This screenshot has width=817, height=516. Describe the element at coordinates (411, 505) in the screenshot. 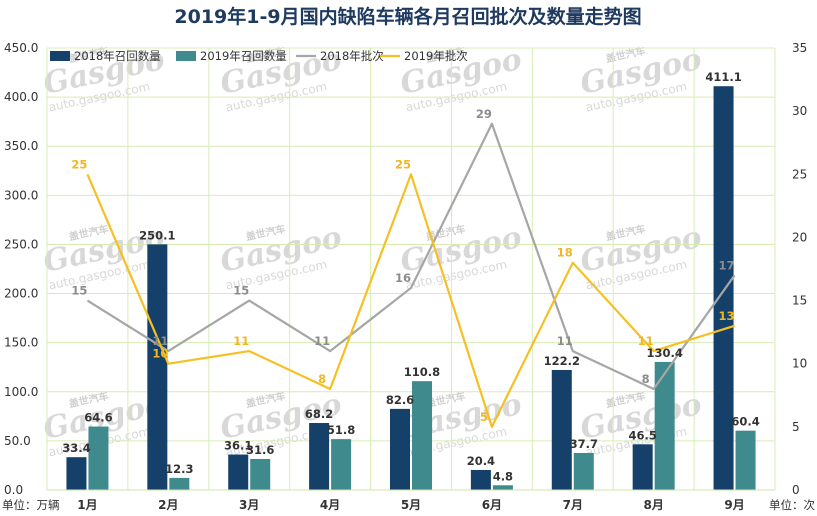

I see `x-tick: 5月` at that location.